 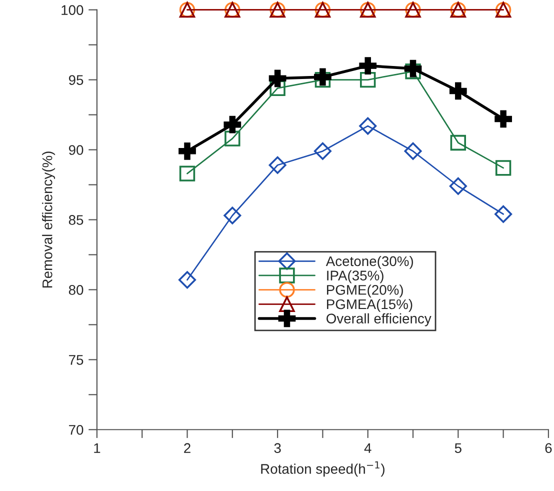 What do you see at coordinates (322, 469) in the screenshot?
I see `x-axis-title: Rotation speed(h$^{−1}$)` at bounding box center [322, 469].